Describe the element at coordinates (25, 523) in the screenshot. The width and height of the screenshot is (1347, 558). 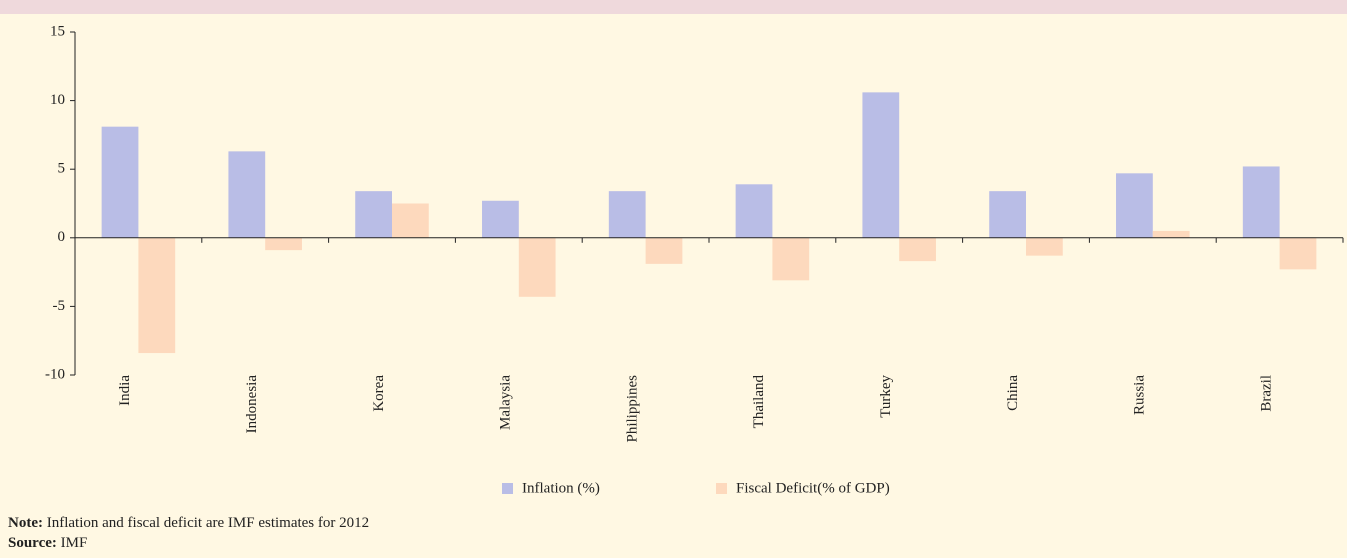
I see `note-label: Note:` at that location.